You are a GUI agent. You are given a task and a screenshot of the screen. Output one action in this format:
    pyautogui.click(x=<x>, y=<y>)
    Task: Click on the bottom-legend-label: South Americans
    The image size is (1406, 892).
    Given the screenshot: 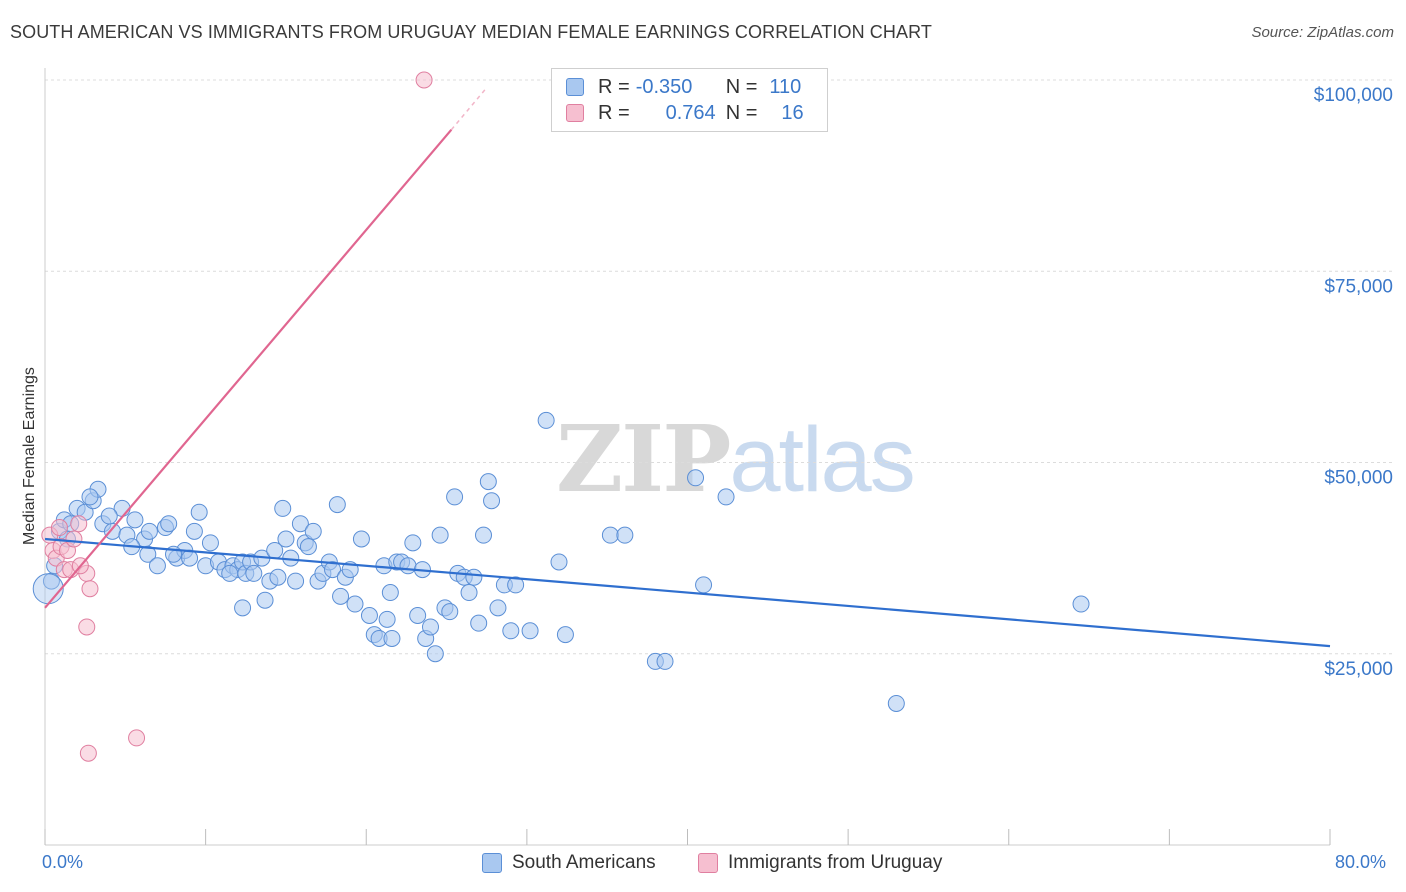 What is the action you would take?
    pyautogui.click(x=584, y=862)
    